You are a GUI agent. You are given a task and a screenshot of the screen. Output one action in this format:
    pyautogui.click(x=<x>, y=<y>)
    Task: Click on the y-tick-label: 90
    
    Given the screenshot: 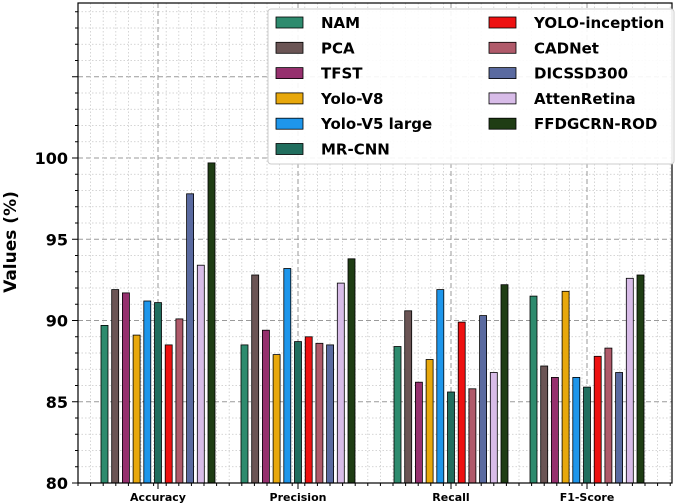 What is the action you would take?
    pyautogui.click(x=57, y=321)
    